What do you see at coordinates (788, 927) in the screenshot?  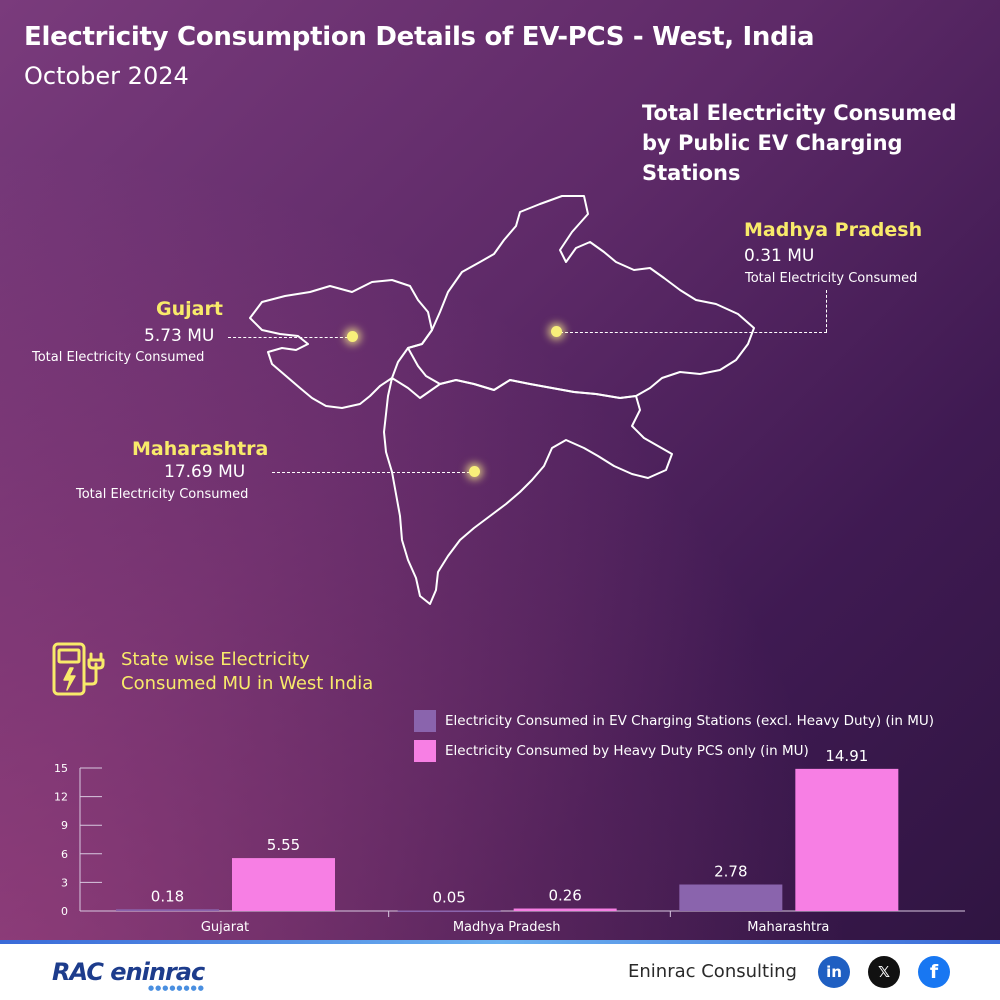 I see `x-category-label: Maharashtra` at bounding box center [788, 927].